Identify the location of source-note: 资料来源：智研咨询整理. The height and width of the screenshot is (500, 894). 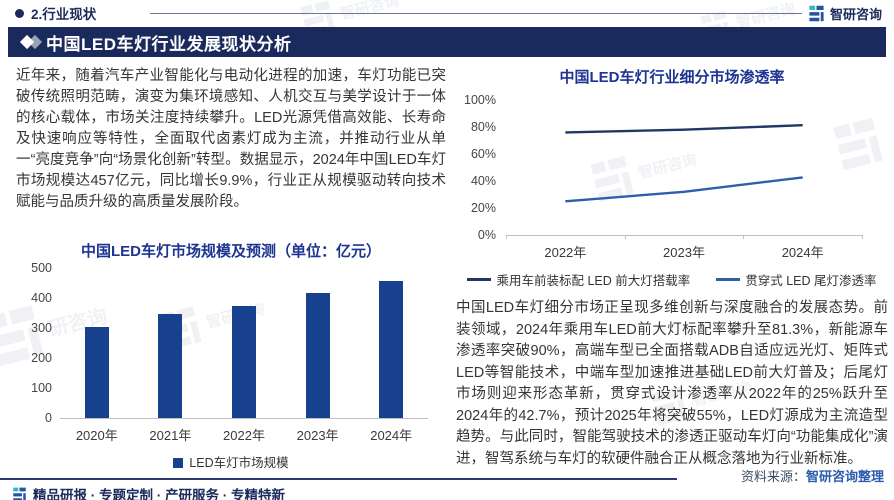
(812, 475).